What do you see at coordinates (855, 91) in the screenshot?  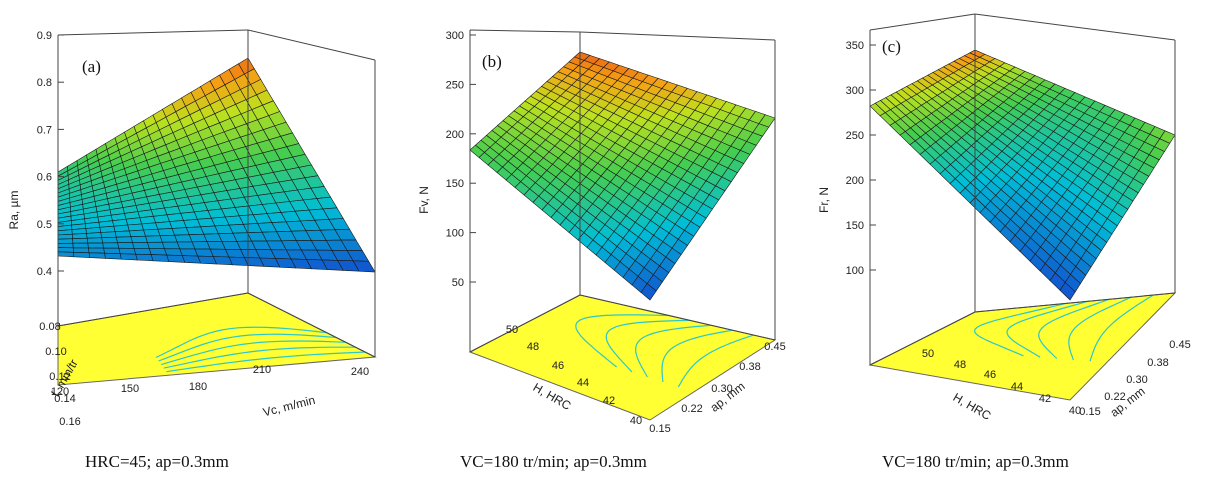 I see `z-tick-label: 300` at bounding box center [855, 91].